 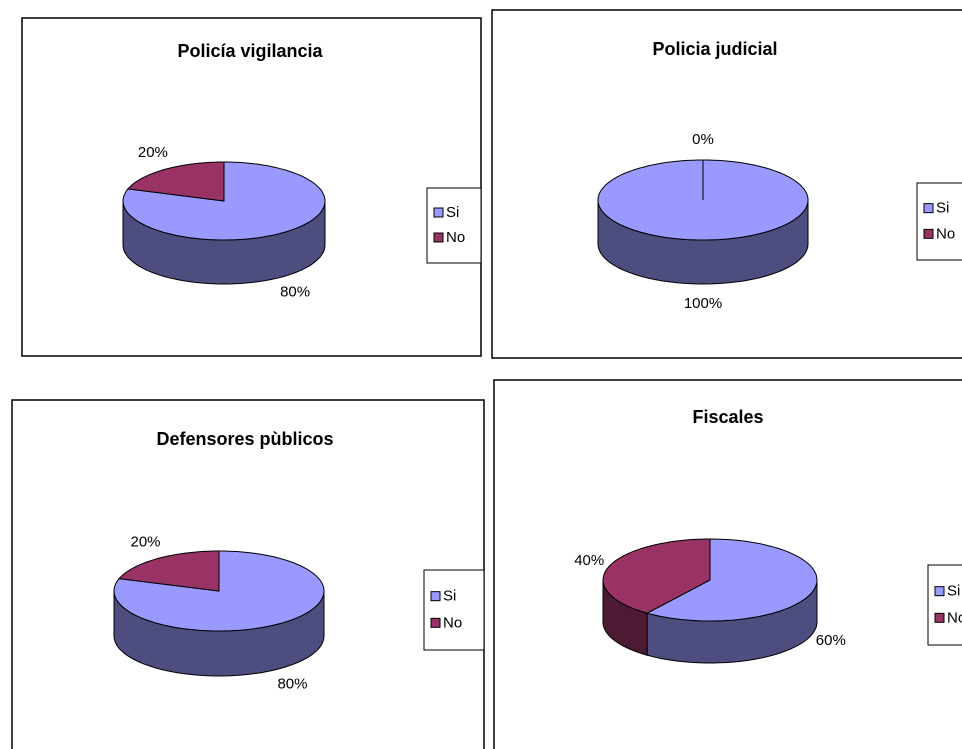 I want to click on data-label: 0%, so click(x=703, y=139).